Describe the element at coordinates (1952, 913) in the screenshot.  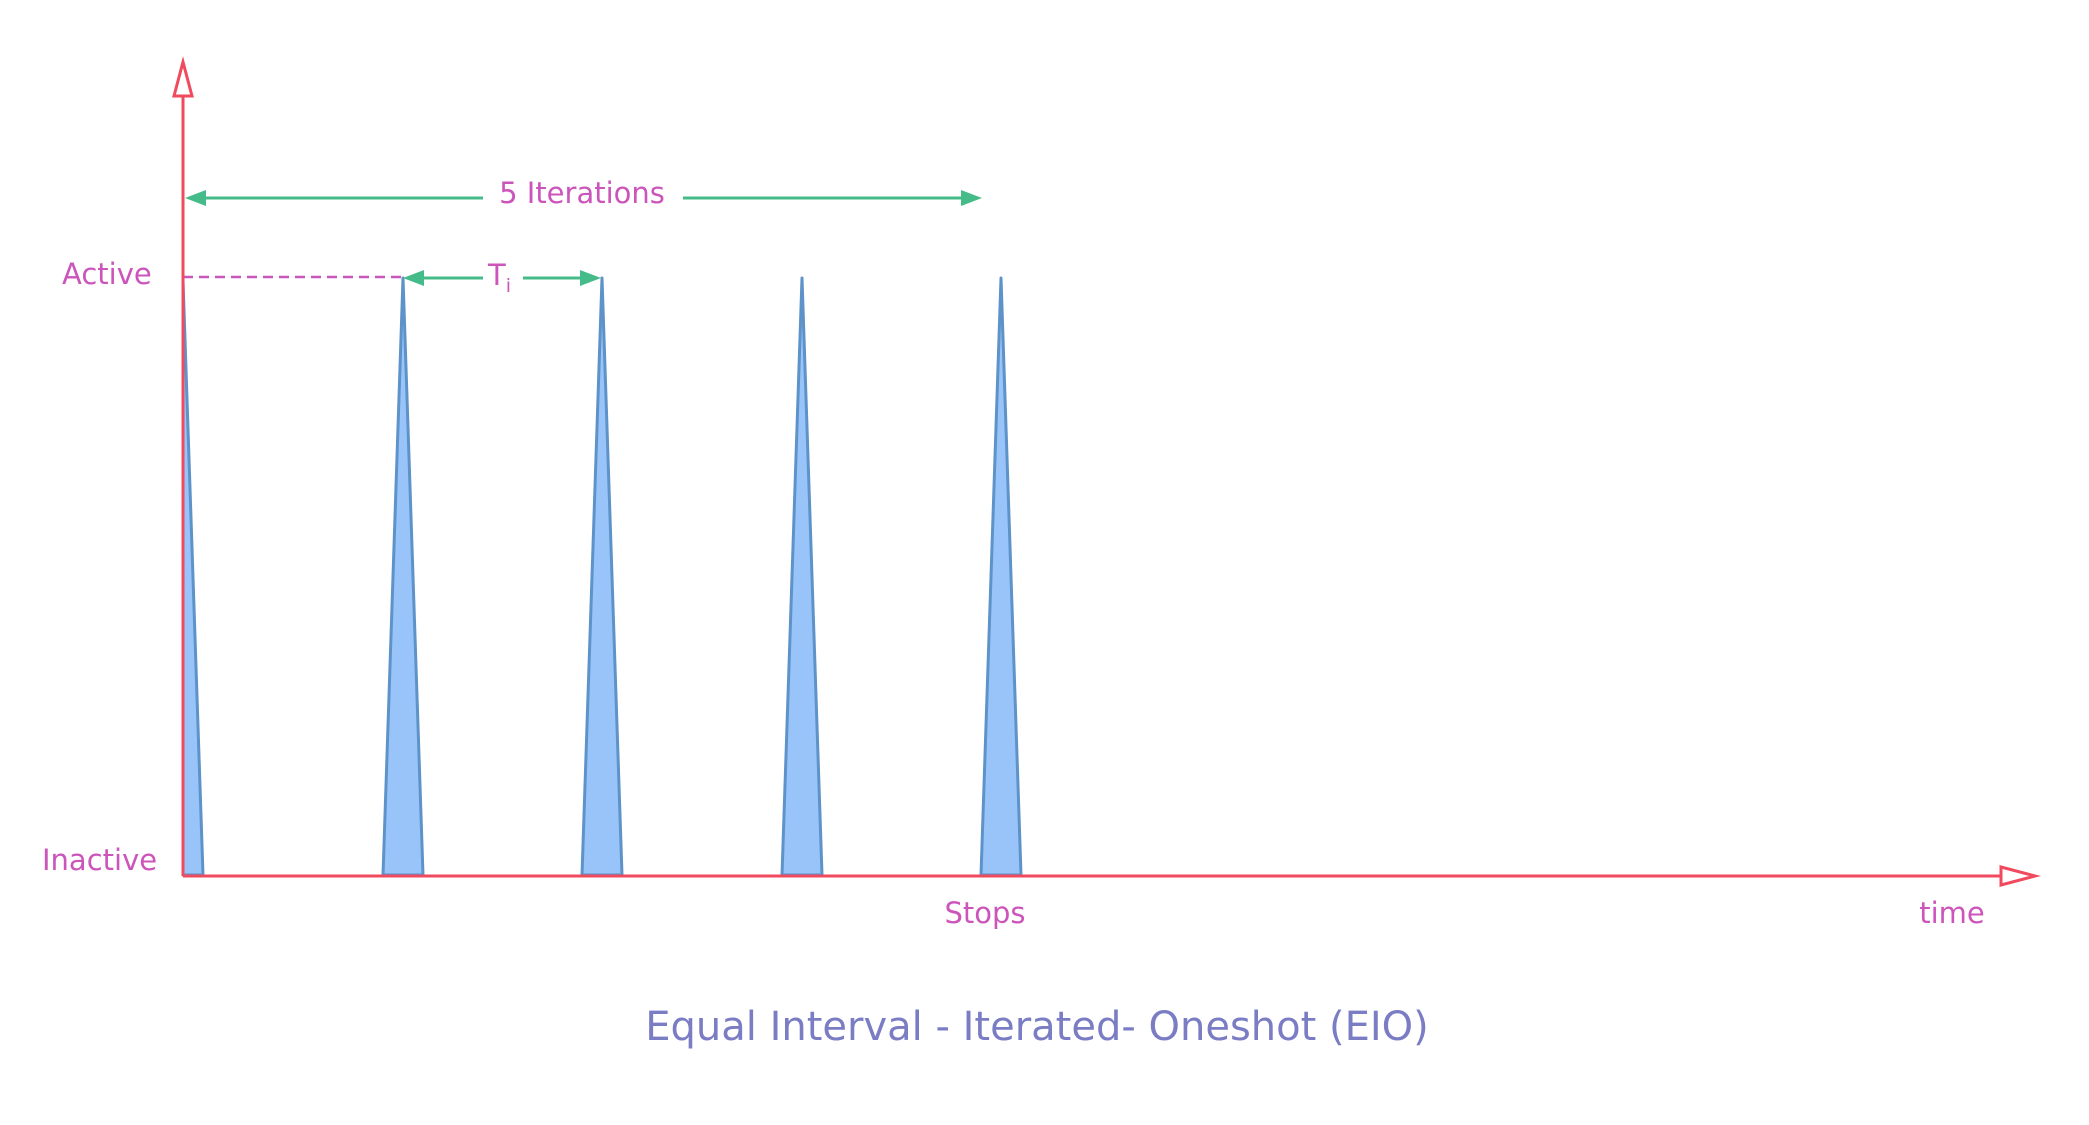
I see `time-label: time` at that location.